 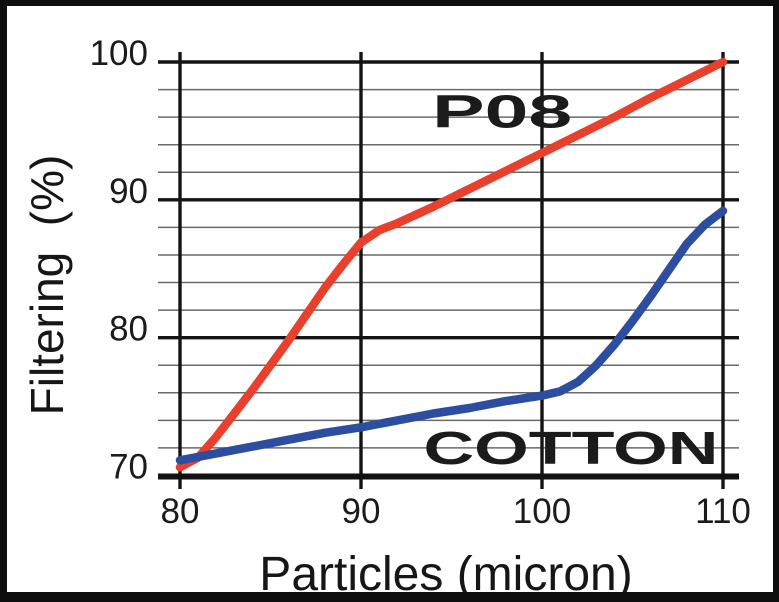 I want to click on x-axis-title: Particles (micron), so click(x=446, y=574).